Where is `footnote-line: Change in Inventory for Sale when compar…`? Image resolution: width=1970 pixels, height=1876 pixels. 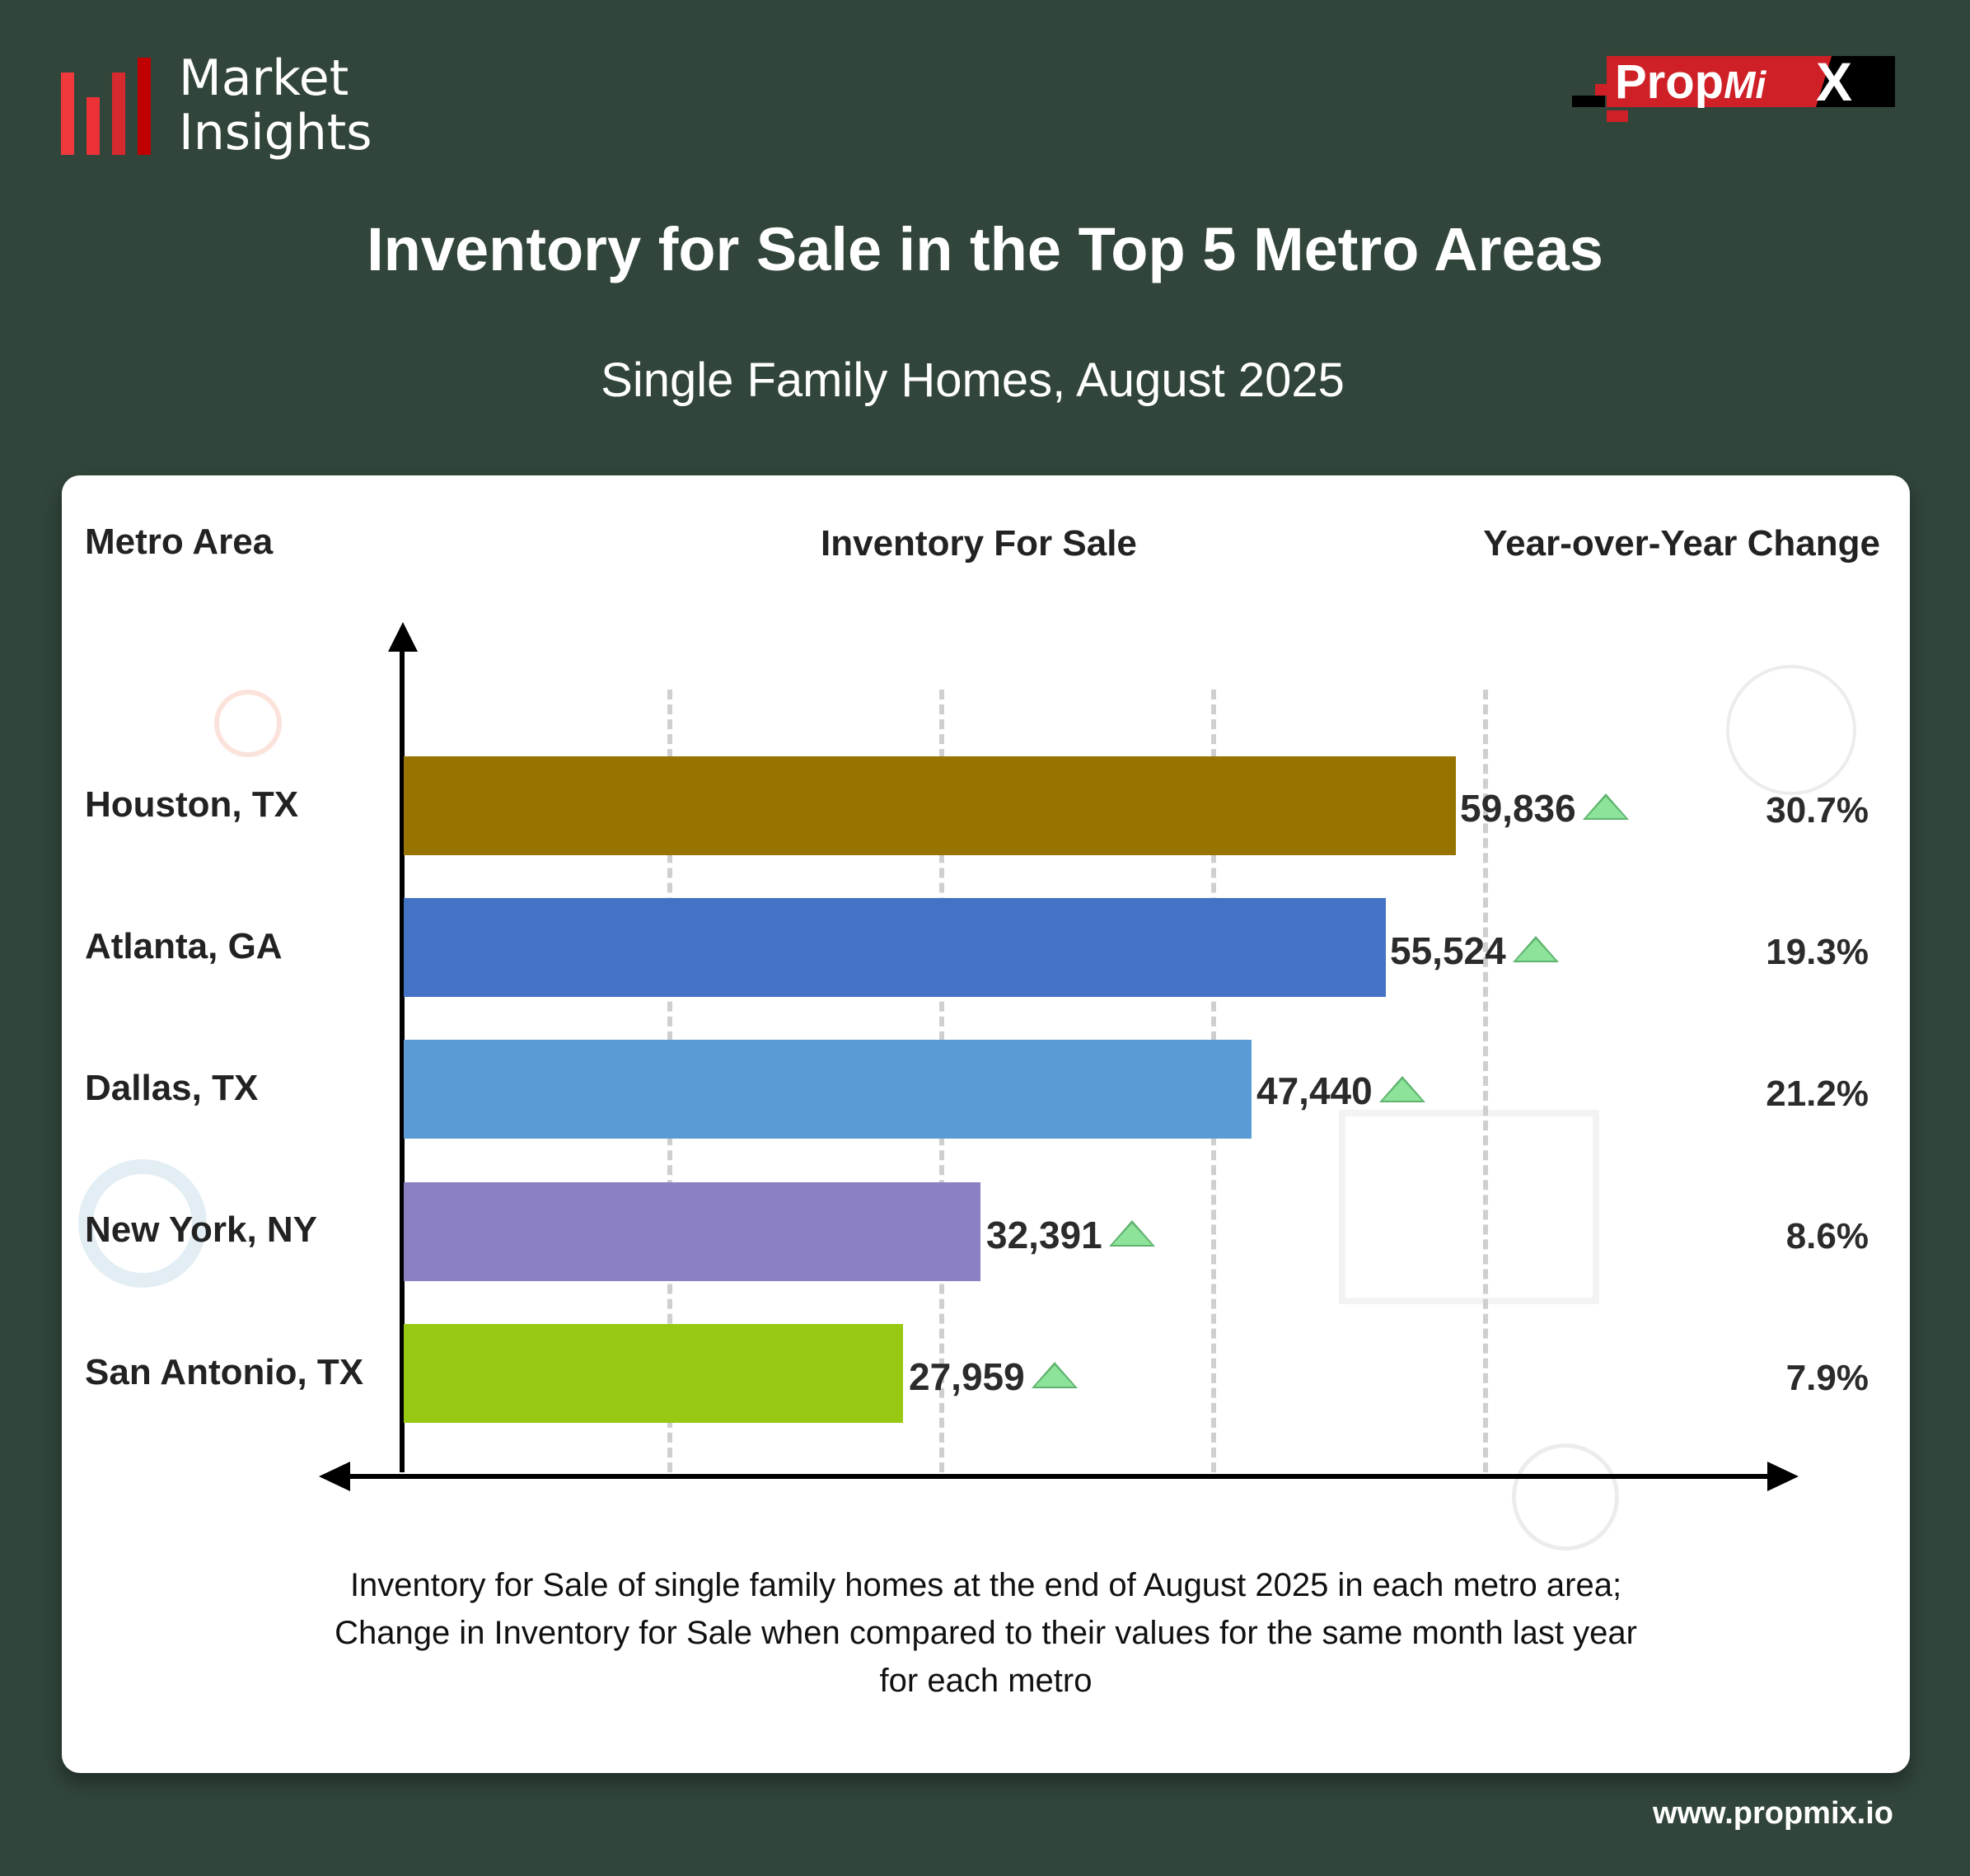 footnote-line: Change in Inventory for Sale when compar… is located at coordinates (986, 1633).